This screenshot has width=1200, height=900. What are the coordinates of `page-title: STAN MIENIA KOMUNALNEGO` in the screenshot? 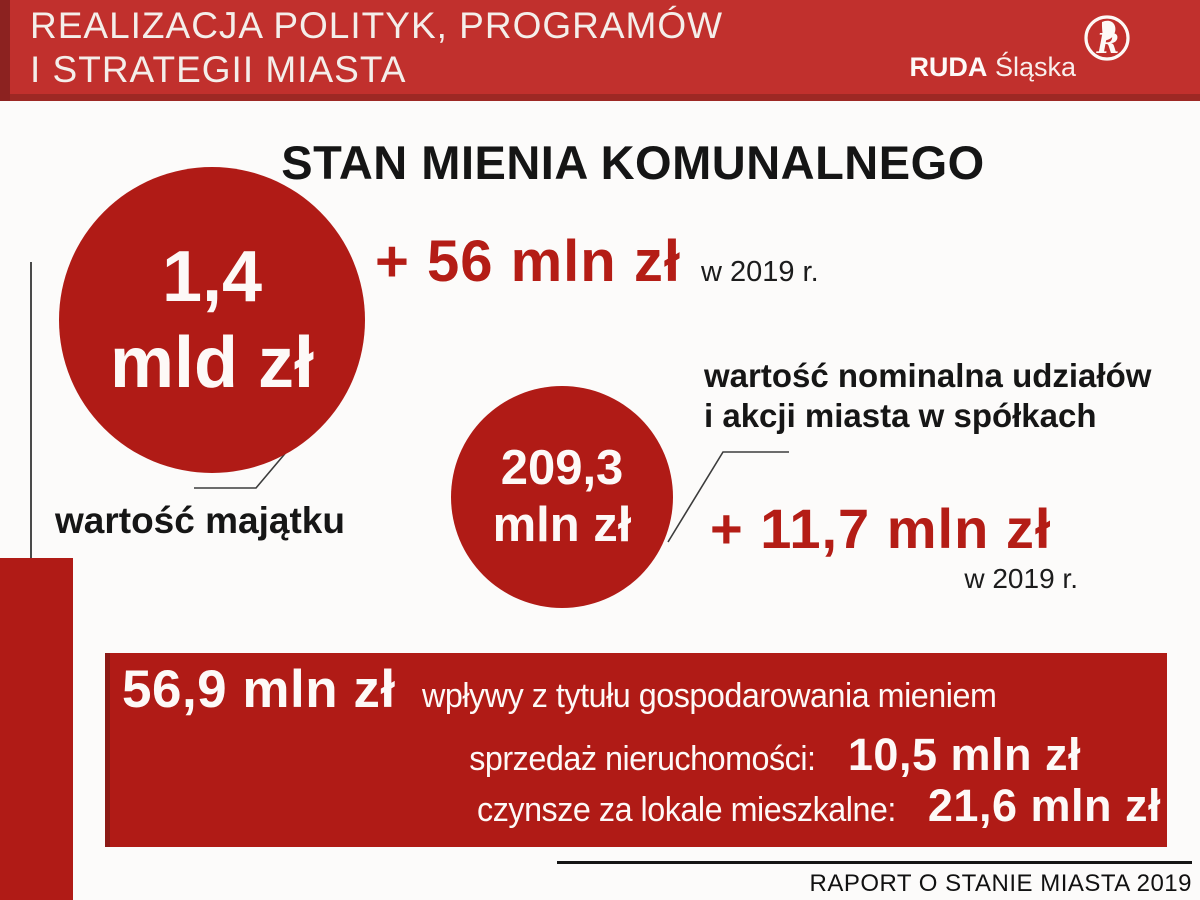 It's located at (633, 163).